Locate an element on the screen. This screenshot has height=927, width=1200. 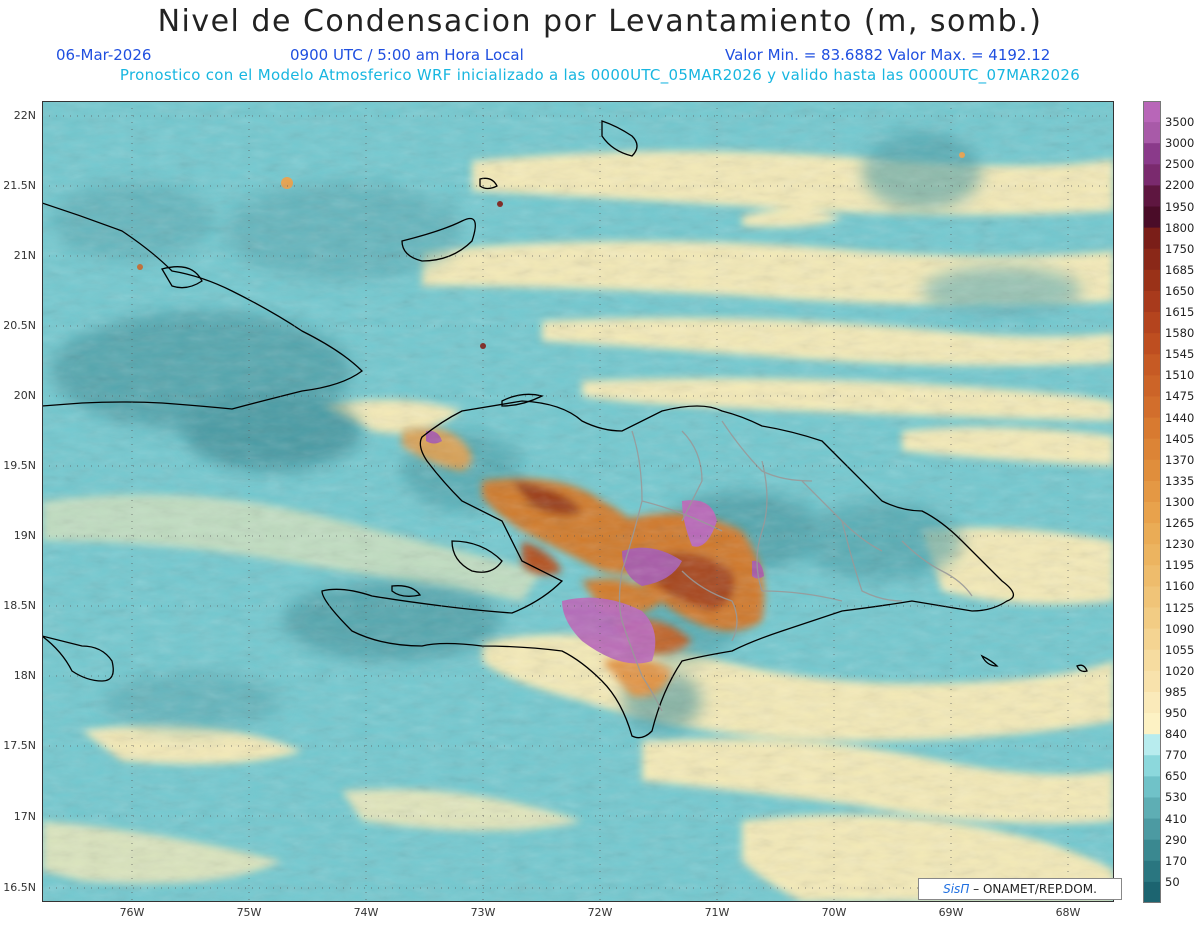
lat-label-20n: 20N is located at coordinates (24, 395).